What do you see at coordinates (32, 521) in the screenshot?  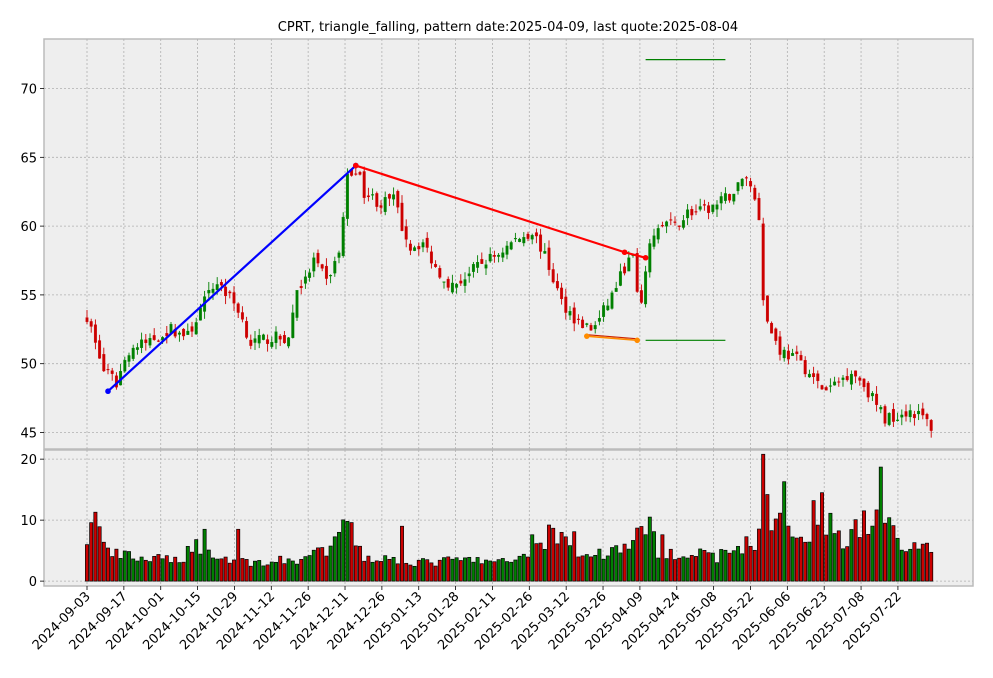 I see `volume-y-axis: 0 10 20` at bounding box center [32, 521].